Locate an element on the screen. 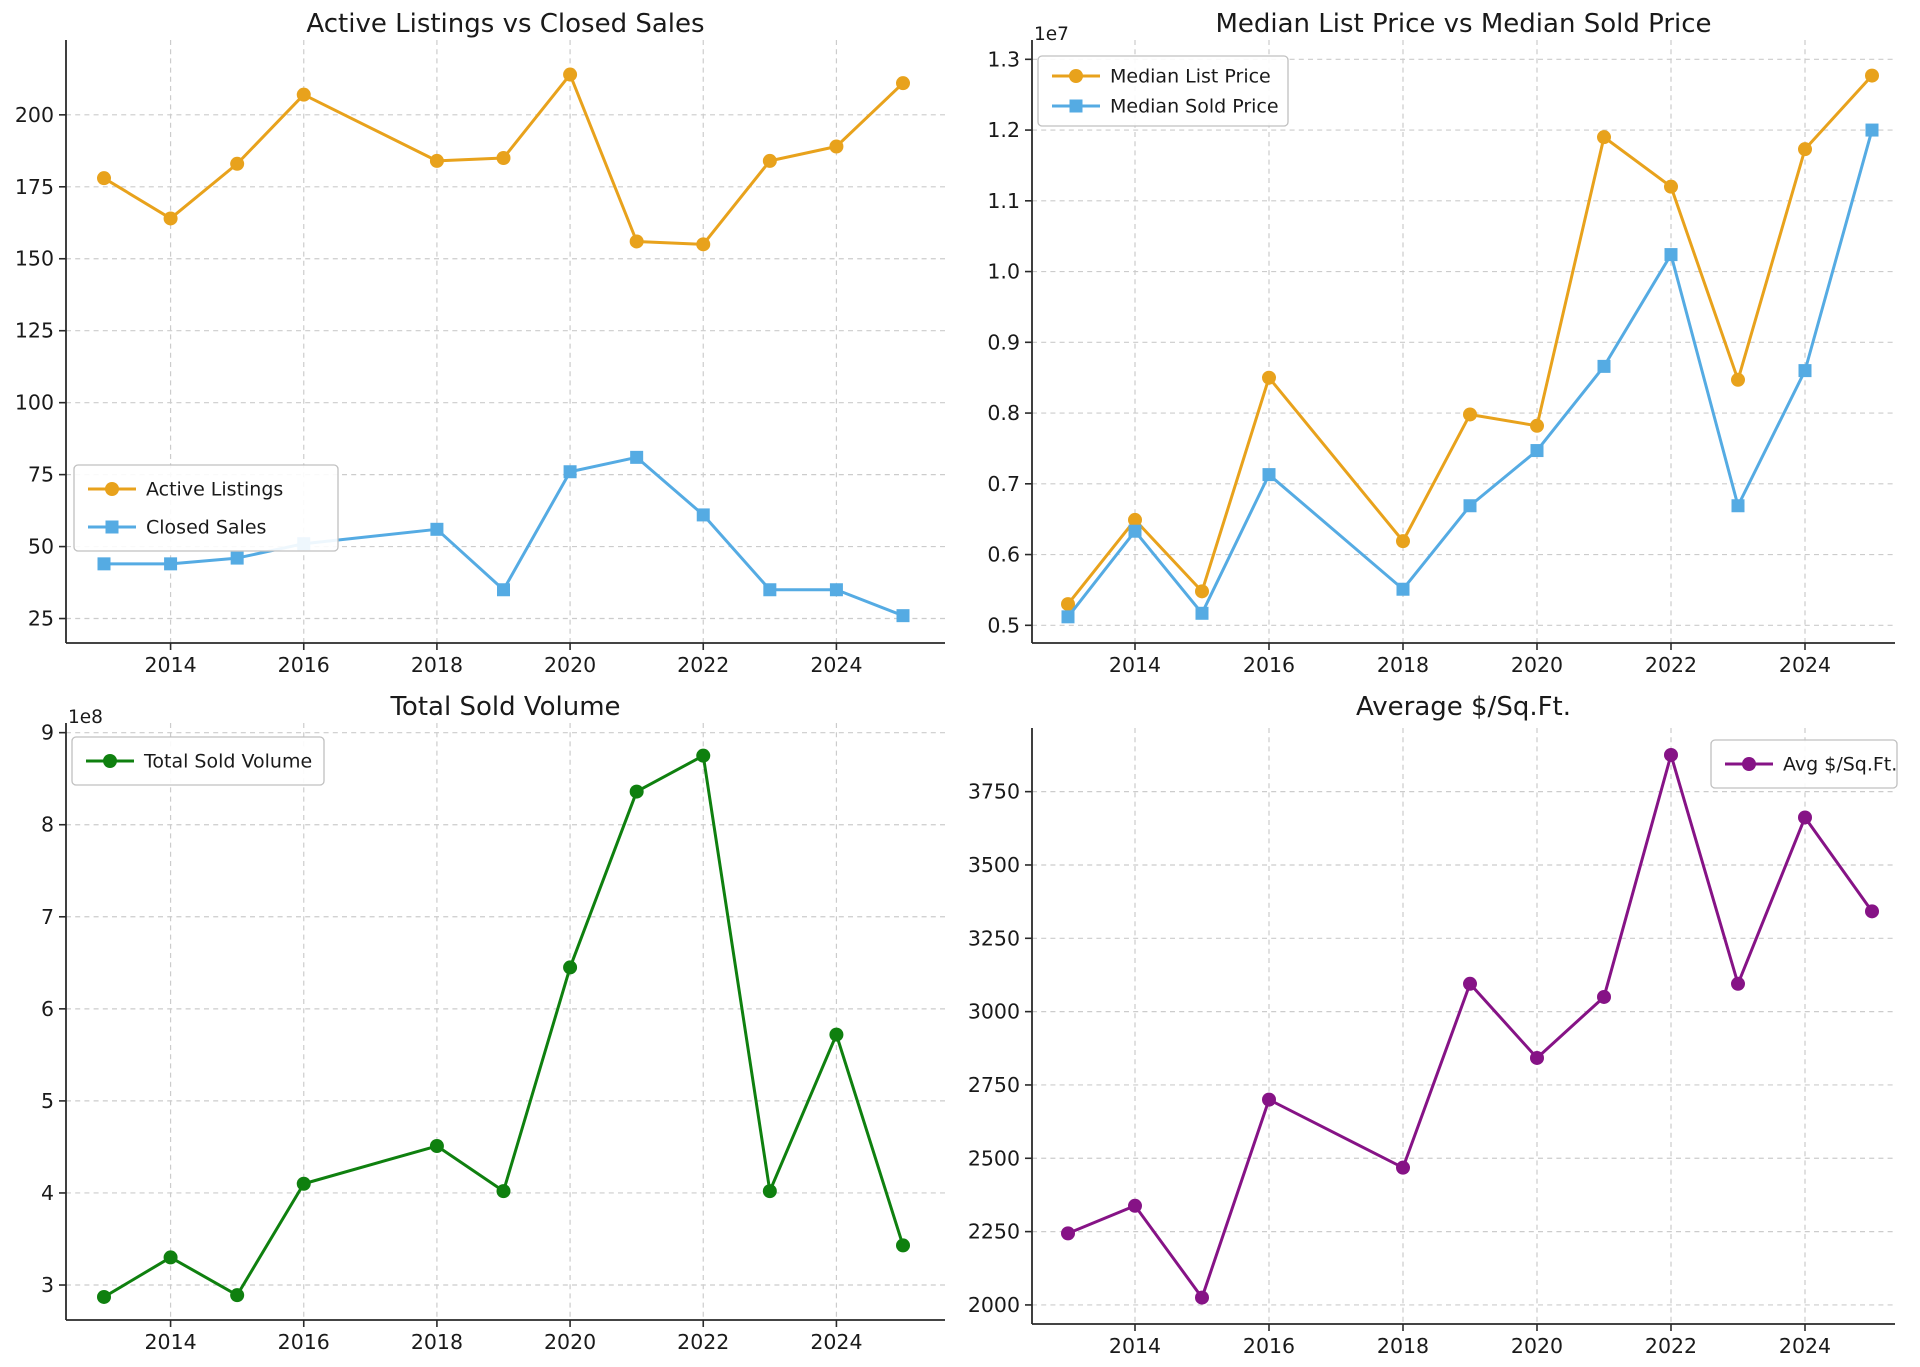  legend: Total Sold Volume is located at coordinates (198, 761).